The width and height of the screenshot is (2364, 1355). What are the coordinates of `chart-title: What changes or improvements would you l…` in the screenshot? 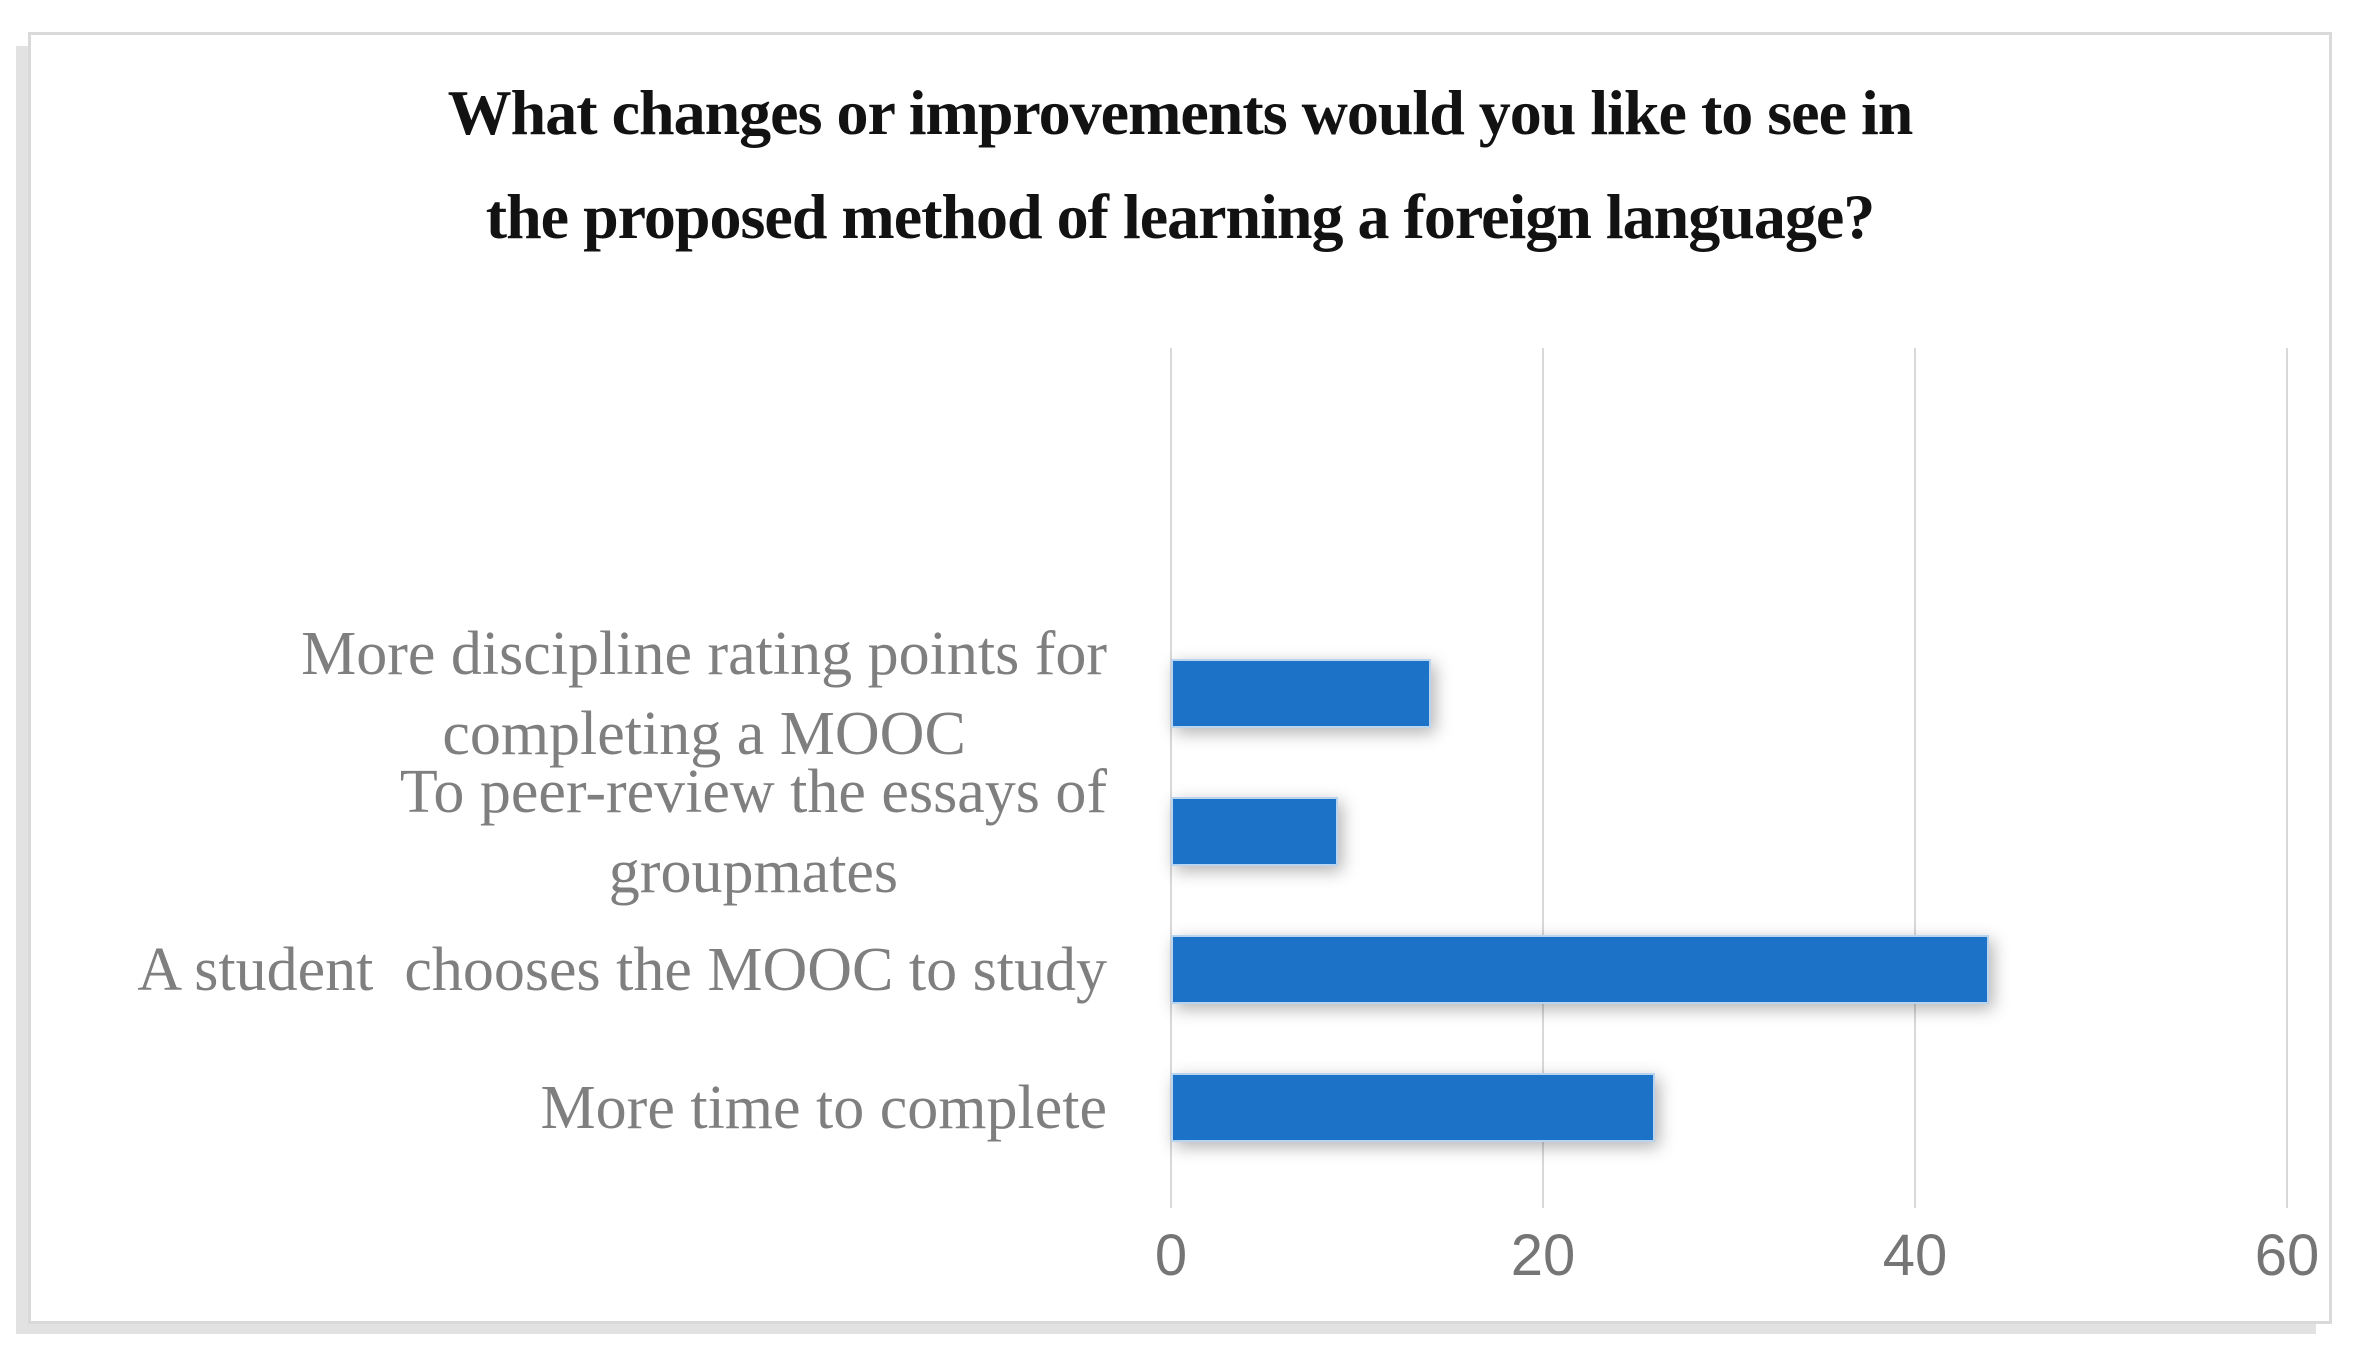 It's located at (1180, 164).